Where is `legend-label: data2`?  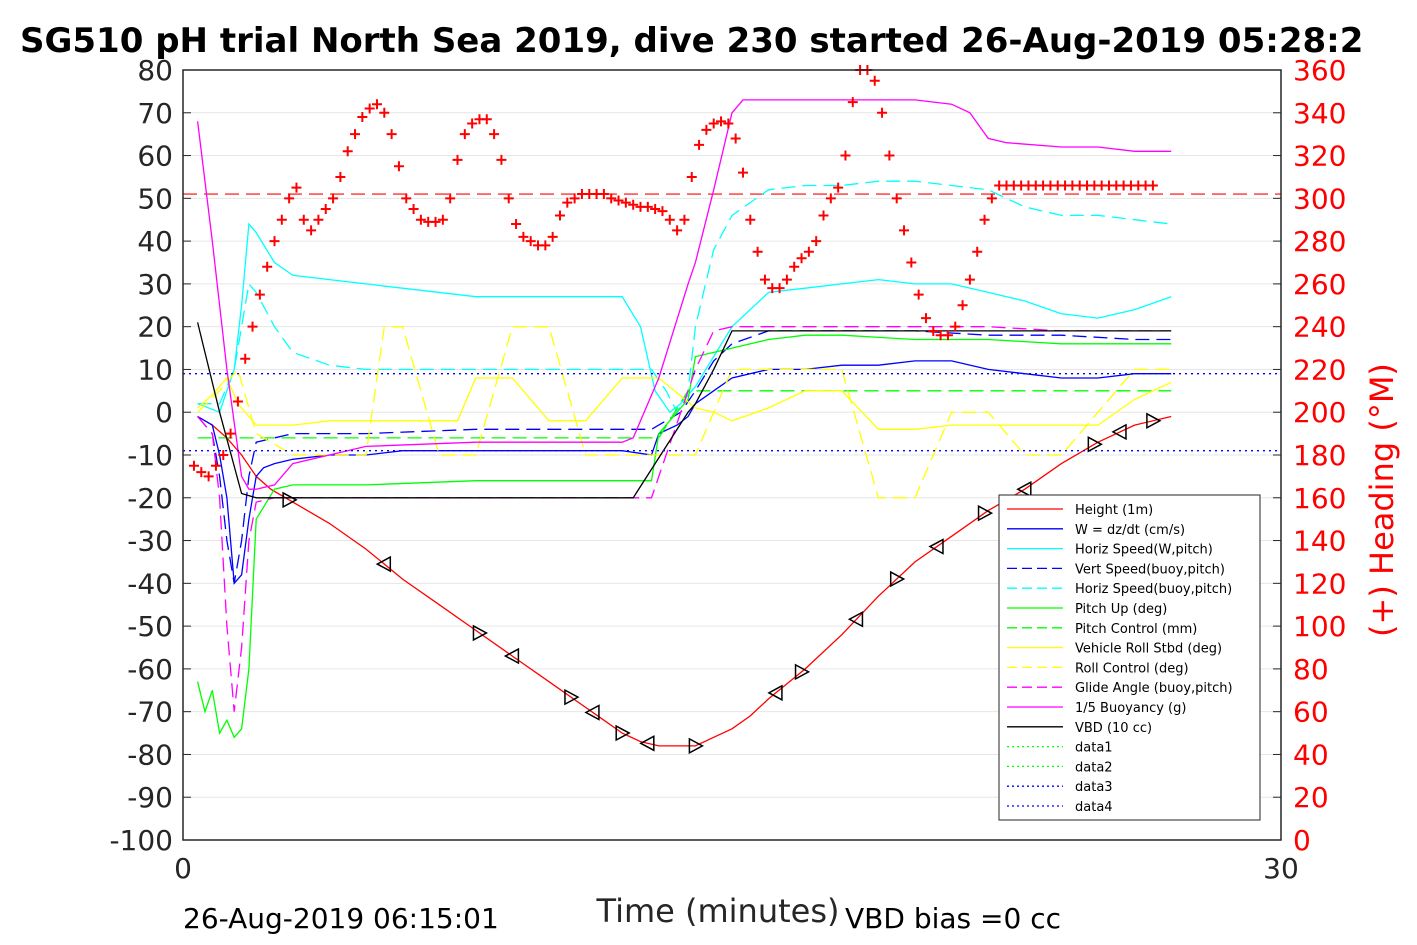
legend-label: data2 is located at coordinates (1094, 767).